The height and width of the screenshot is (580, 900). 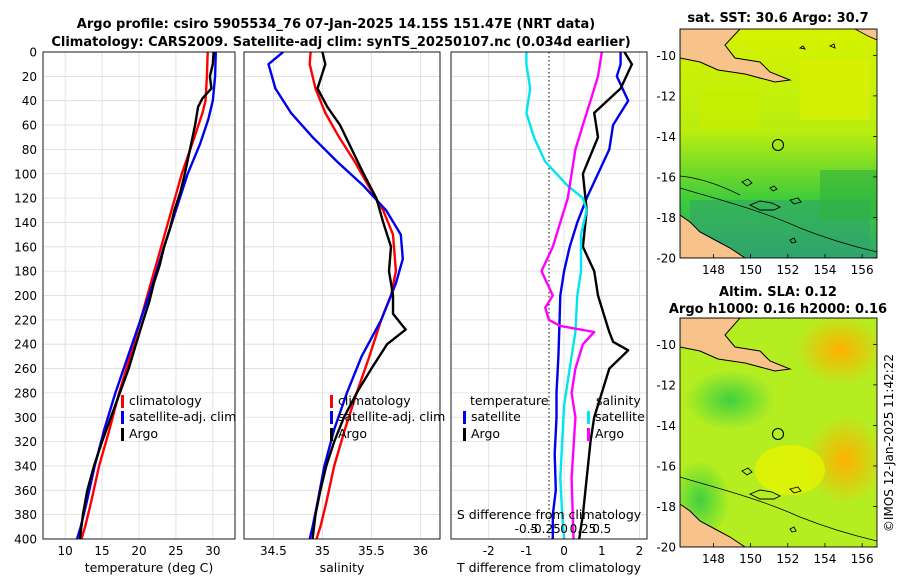 What do you see at coordinates (331, 434) in the screenshot?
I see `legend-swatch-argo` at bounding box center [331, 434].